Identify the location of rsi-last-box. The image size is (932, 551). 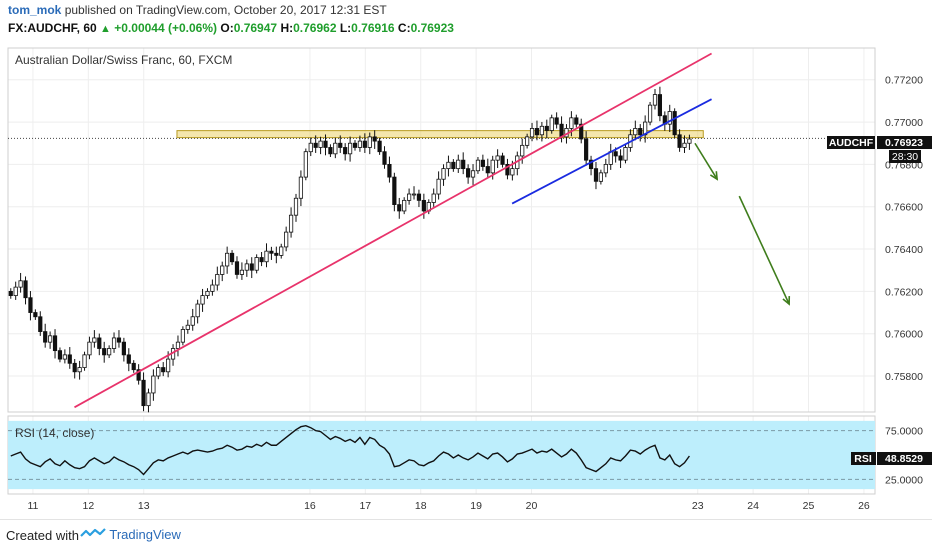
(904, 458).